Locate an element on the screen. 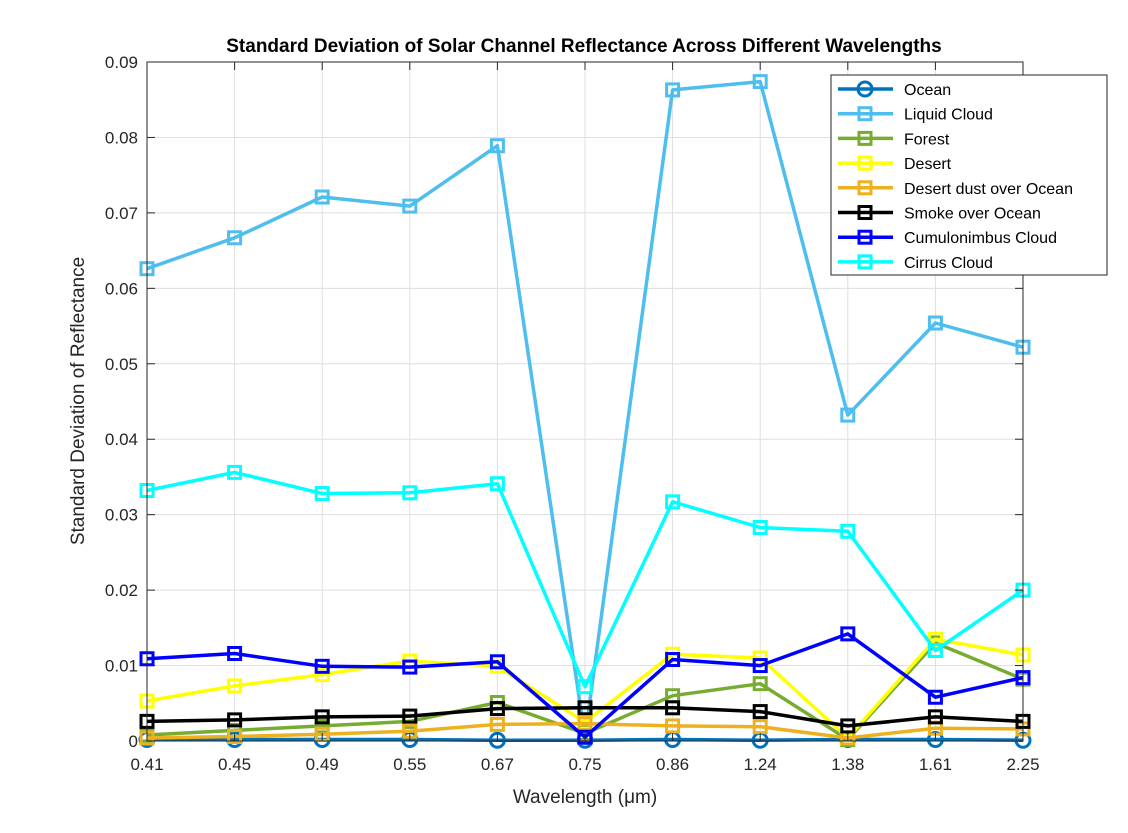 This screenshot has height=833, width=1128. x-tick-label: 0.49 is located at coordinates (322, 764).